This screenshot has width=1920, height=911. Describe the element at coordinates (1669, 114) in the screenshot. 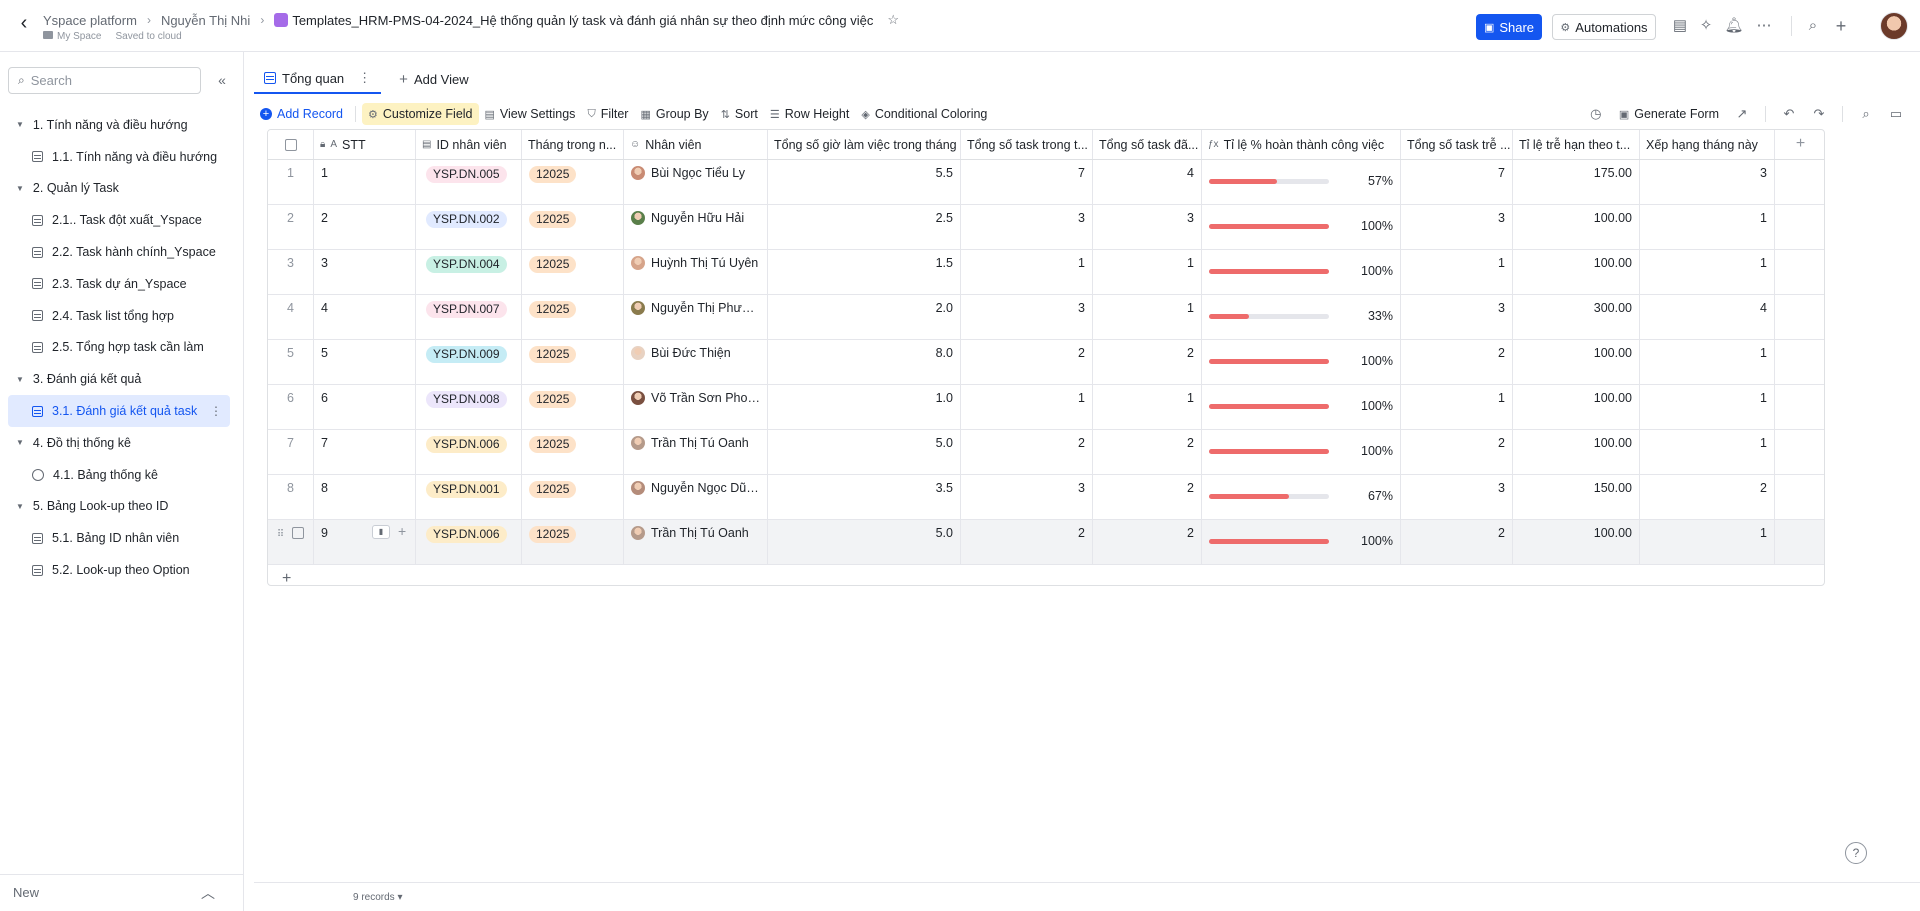

I see `generate-form-button: ▣ Generate Form` at that location.